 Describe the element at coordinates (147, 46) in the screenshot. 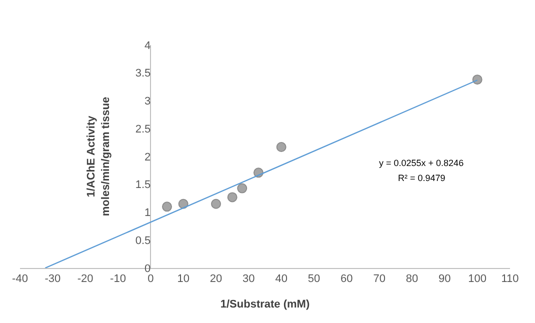

I see `y-tick-label: 4` at that location.